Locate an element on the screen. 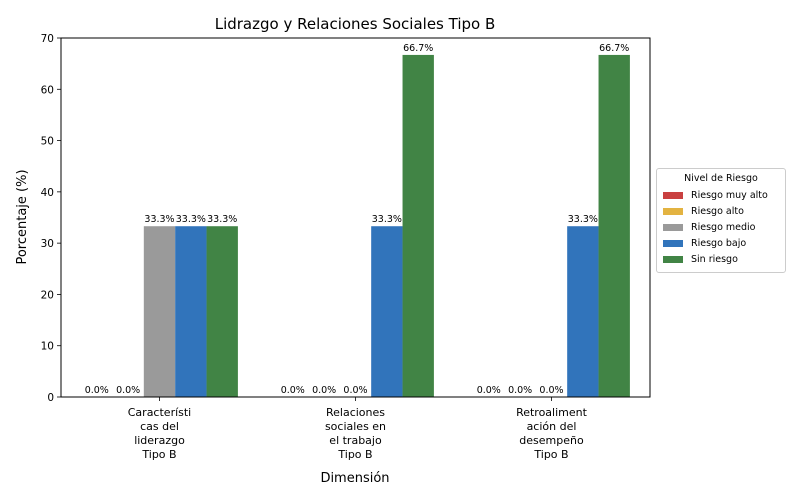  y-tick-label: 70 is located at coordinates (47, 39).